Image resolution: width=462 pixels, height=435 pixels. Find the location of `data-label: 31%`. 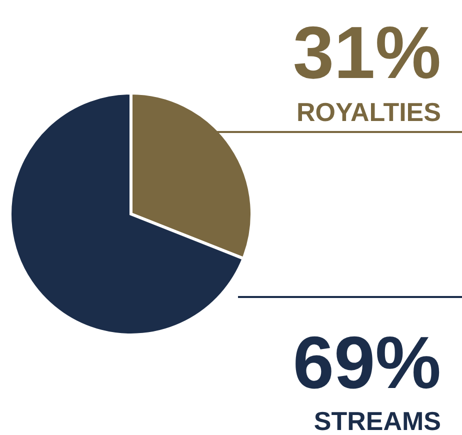

data-label: 31% is located at coordinates (366, 52).